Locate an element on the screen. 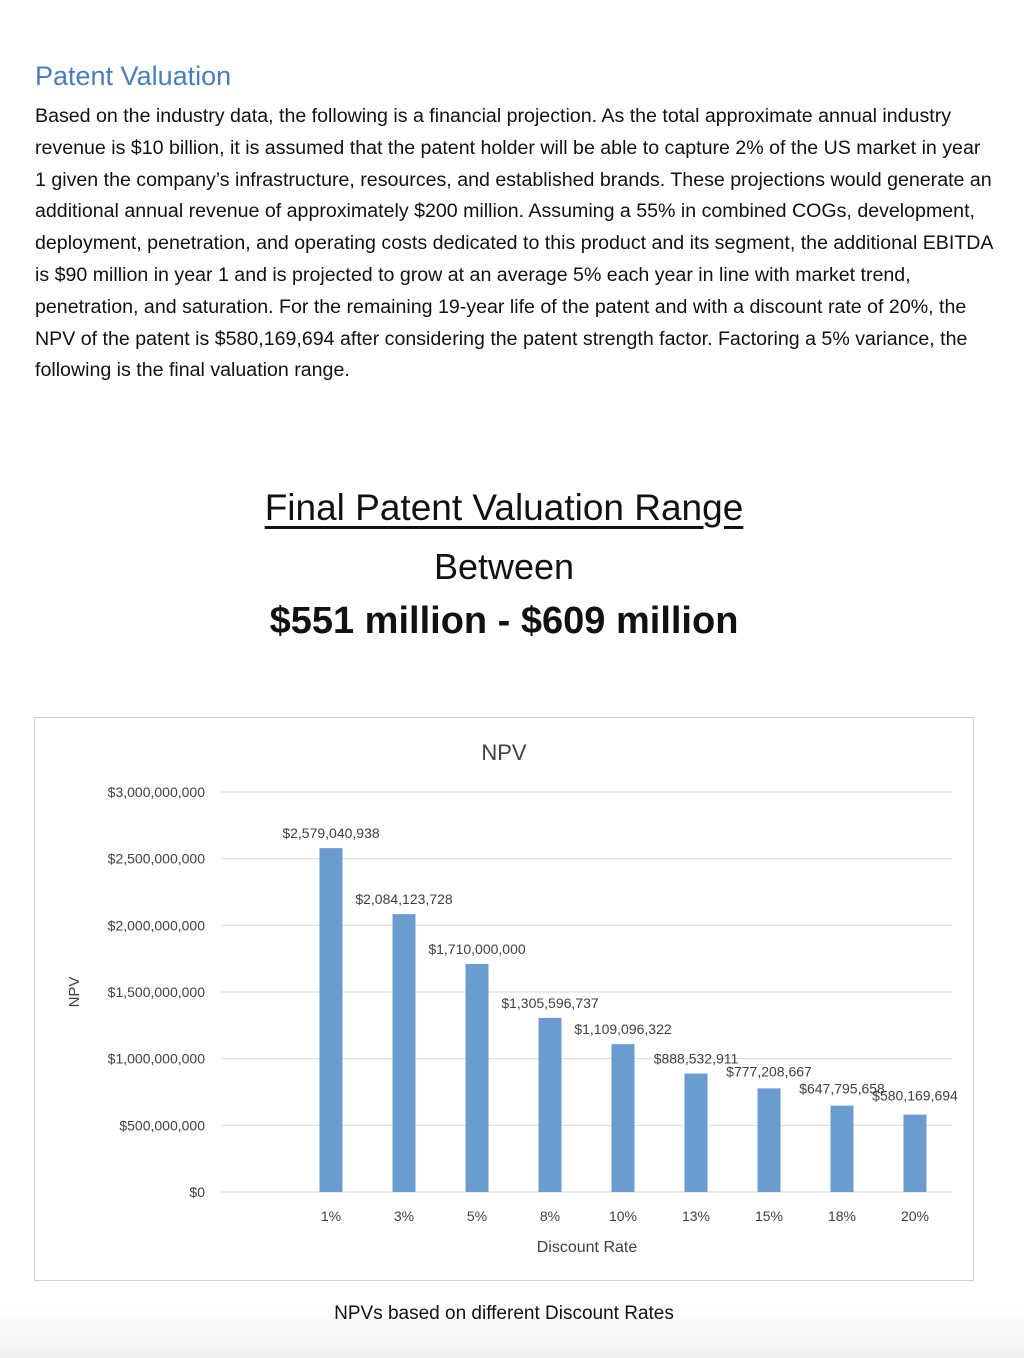 Image resolution: width=1024 pixels, height=1358 pixels. bar-13pct is located at coordinates (696, 1132).